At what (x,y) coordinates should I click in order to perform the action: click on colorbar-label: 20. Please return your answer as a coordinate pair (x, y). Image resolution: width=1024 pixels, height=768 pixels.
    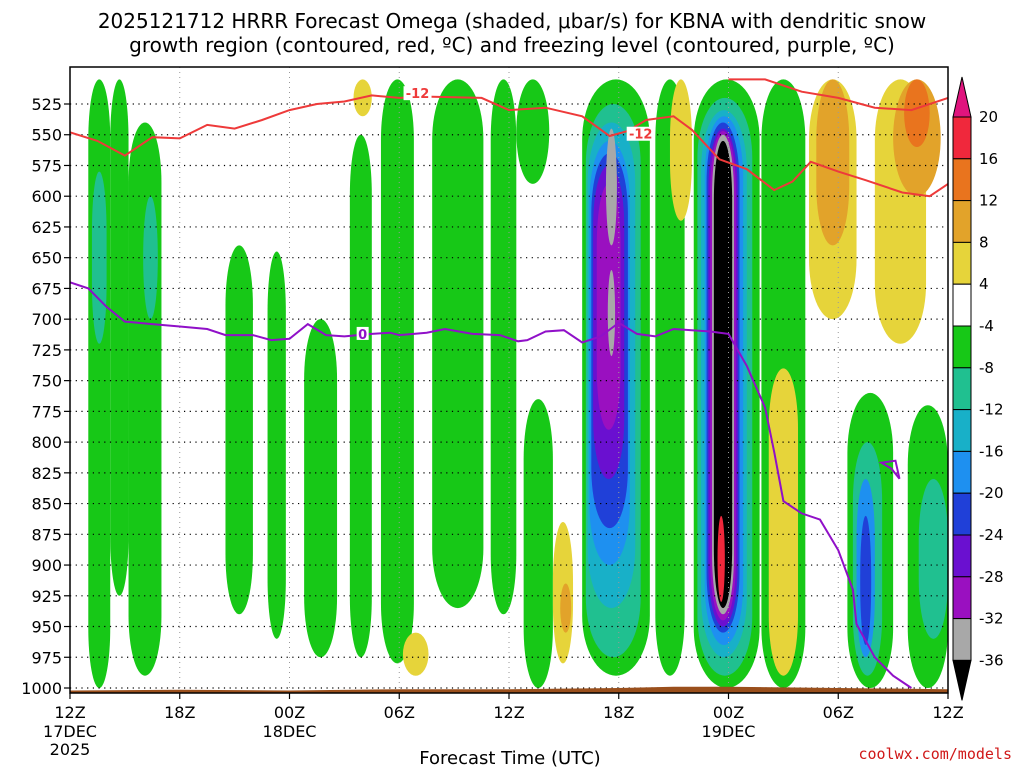
    Looking at the image, I should click on (988, 117).